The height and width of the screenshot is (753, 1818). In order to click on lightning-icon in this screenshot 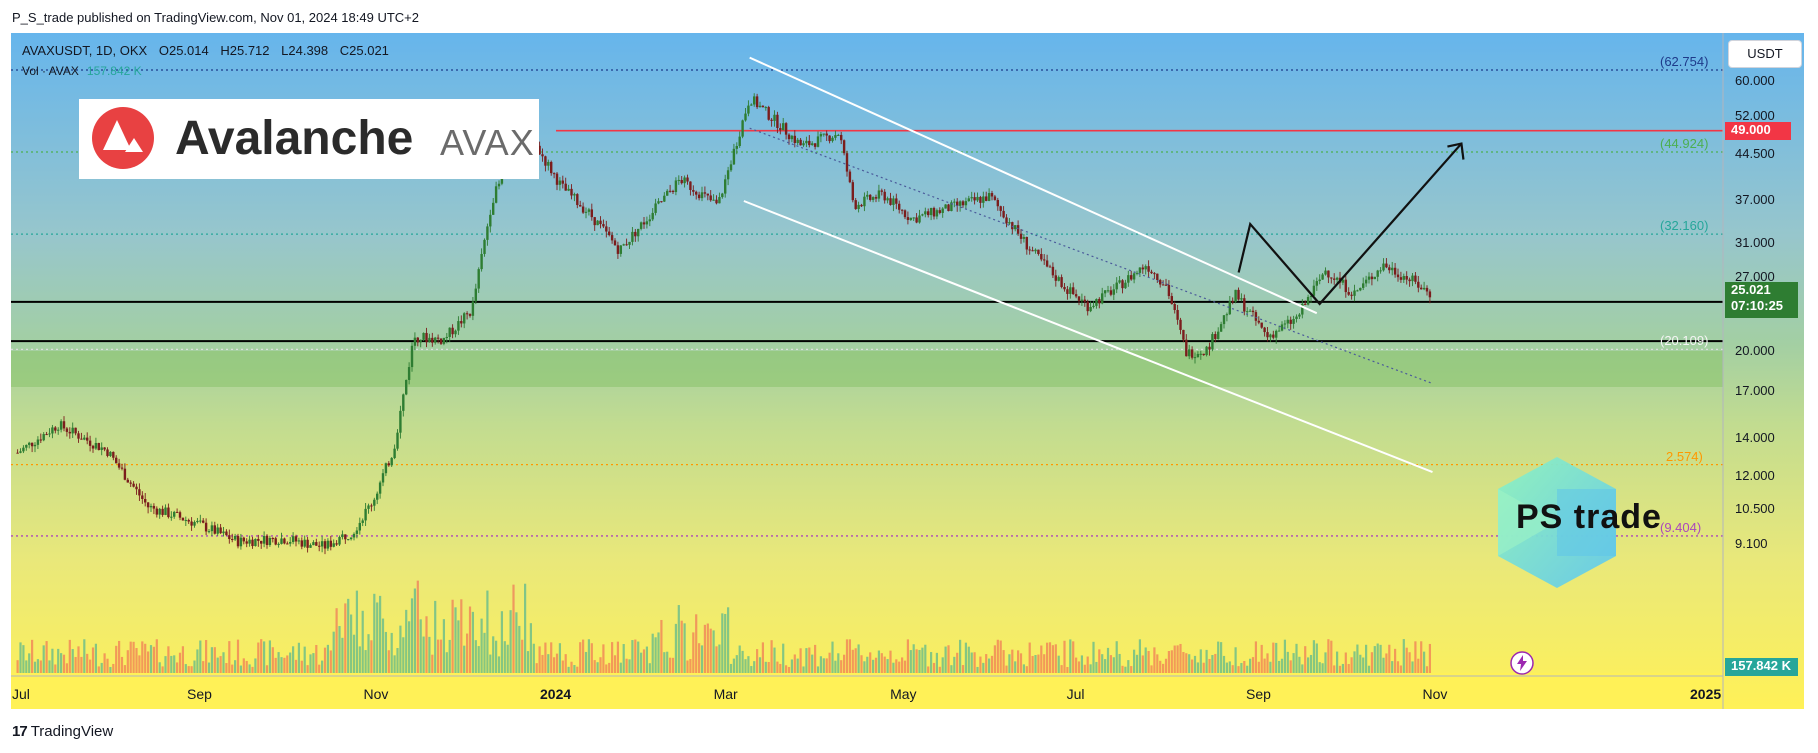, I will do `click(1522, 663)`.